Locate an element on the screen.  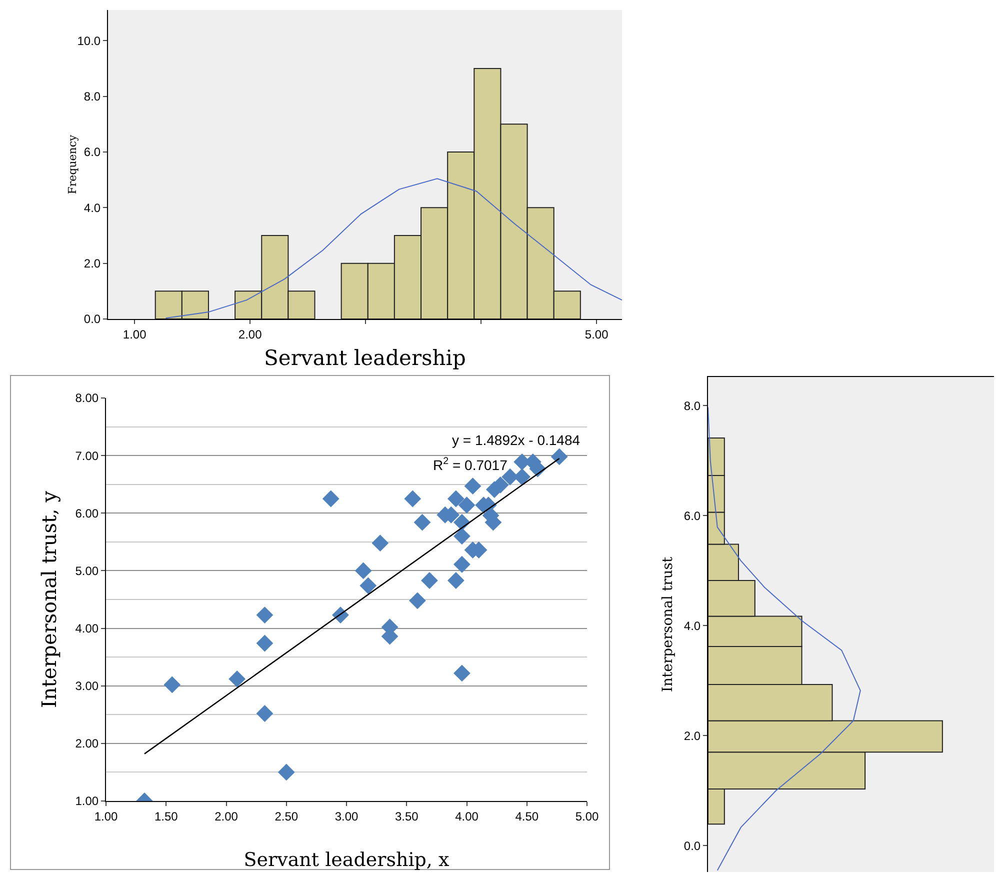
x-tick-label: 4.50 is located at coordinates (527, 816).